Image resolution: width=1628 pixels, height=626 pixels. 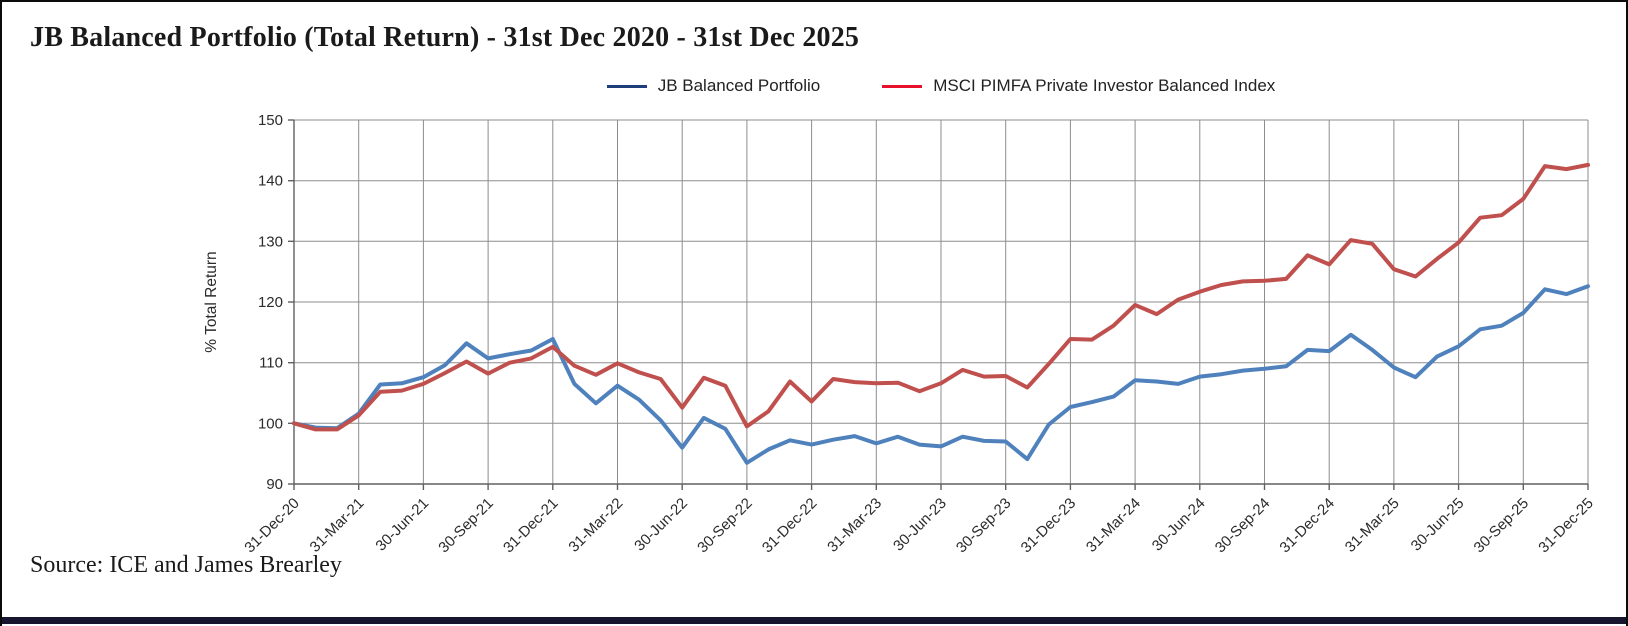 What do you see at coordinates (1049, 526) in the screenshot?
I see `x-tick-label: 31-Dec-23` at bounding box center [1049, 526].